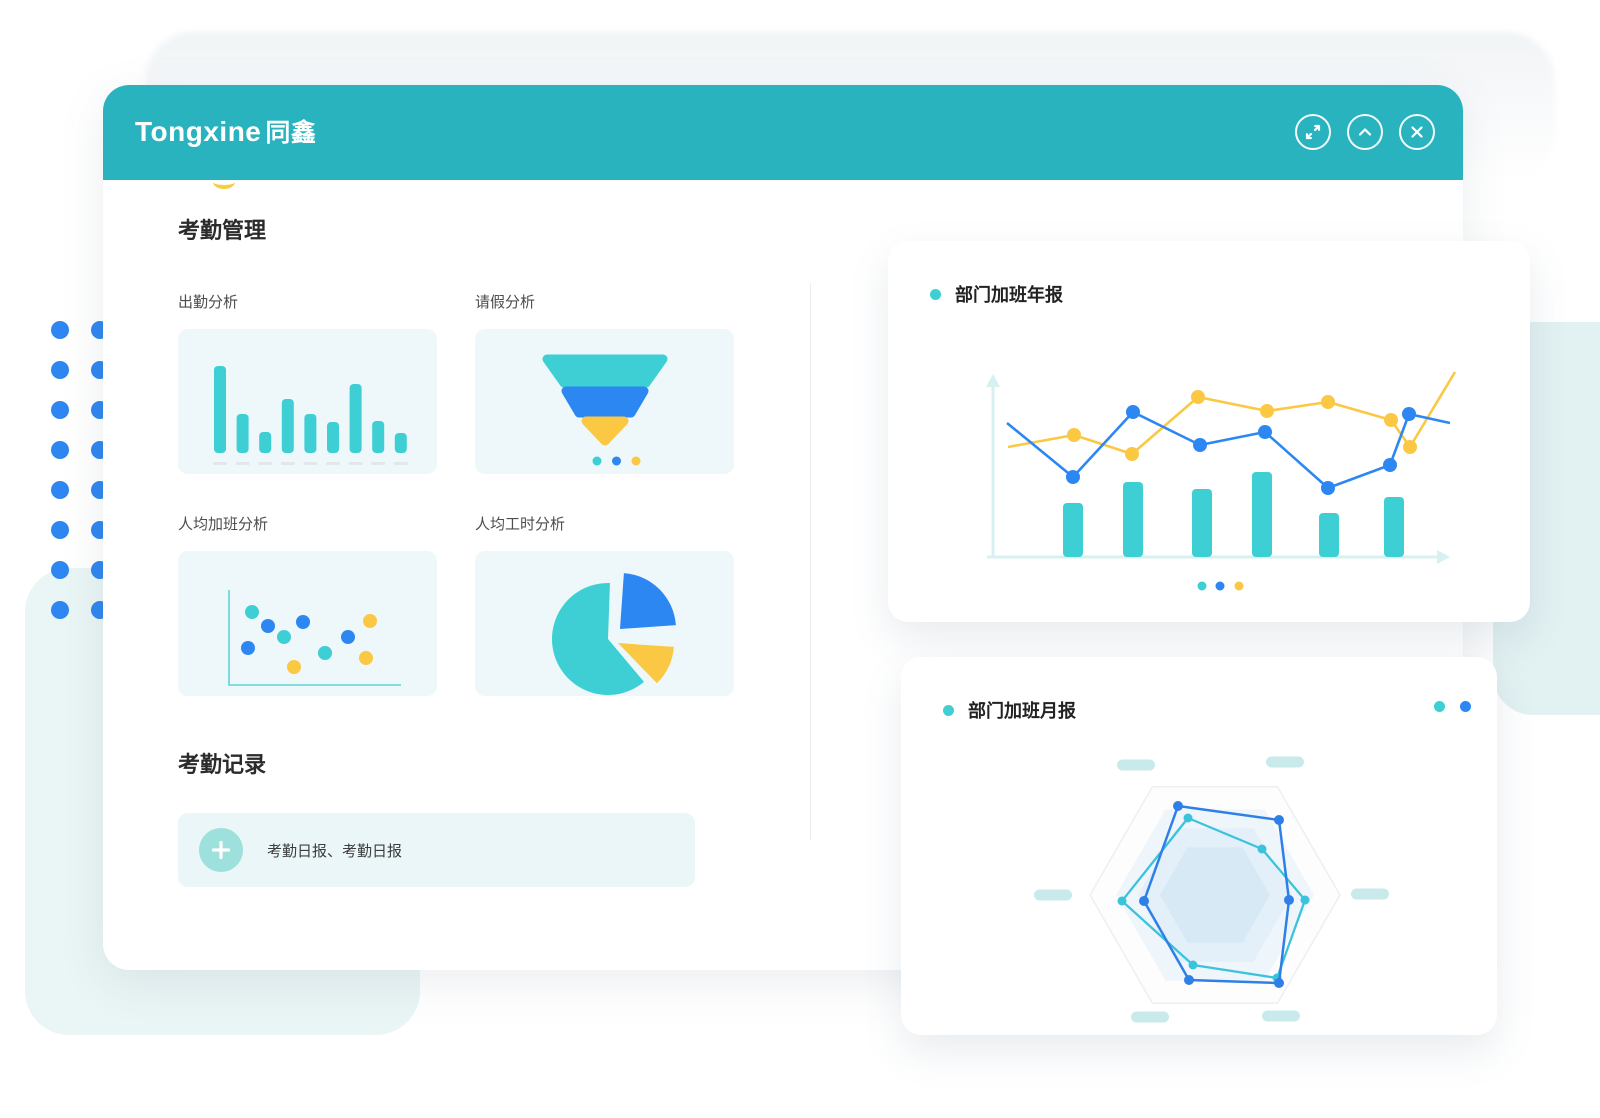 This screenshot has width=1600, height=1118. I want to click on hours-analysis-card, so click(604, 623).